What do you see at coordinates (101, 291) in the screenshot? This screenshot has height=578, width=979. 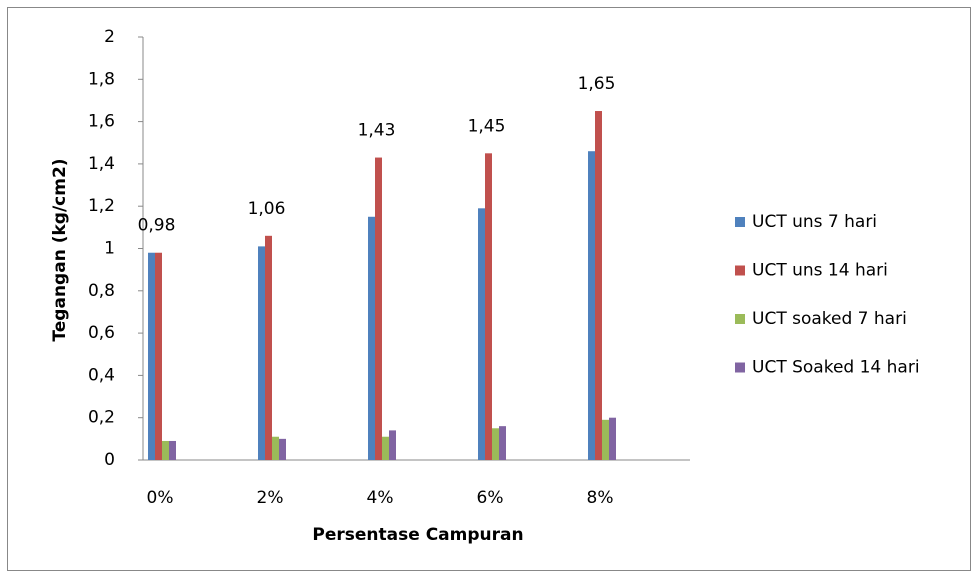 I see `y-tick-label: 0,8` at bounding box center [101, 291].